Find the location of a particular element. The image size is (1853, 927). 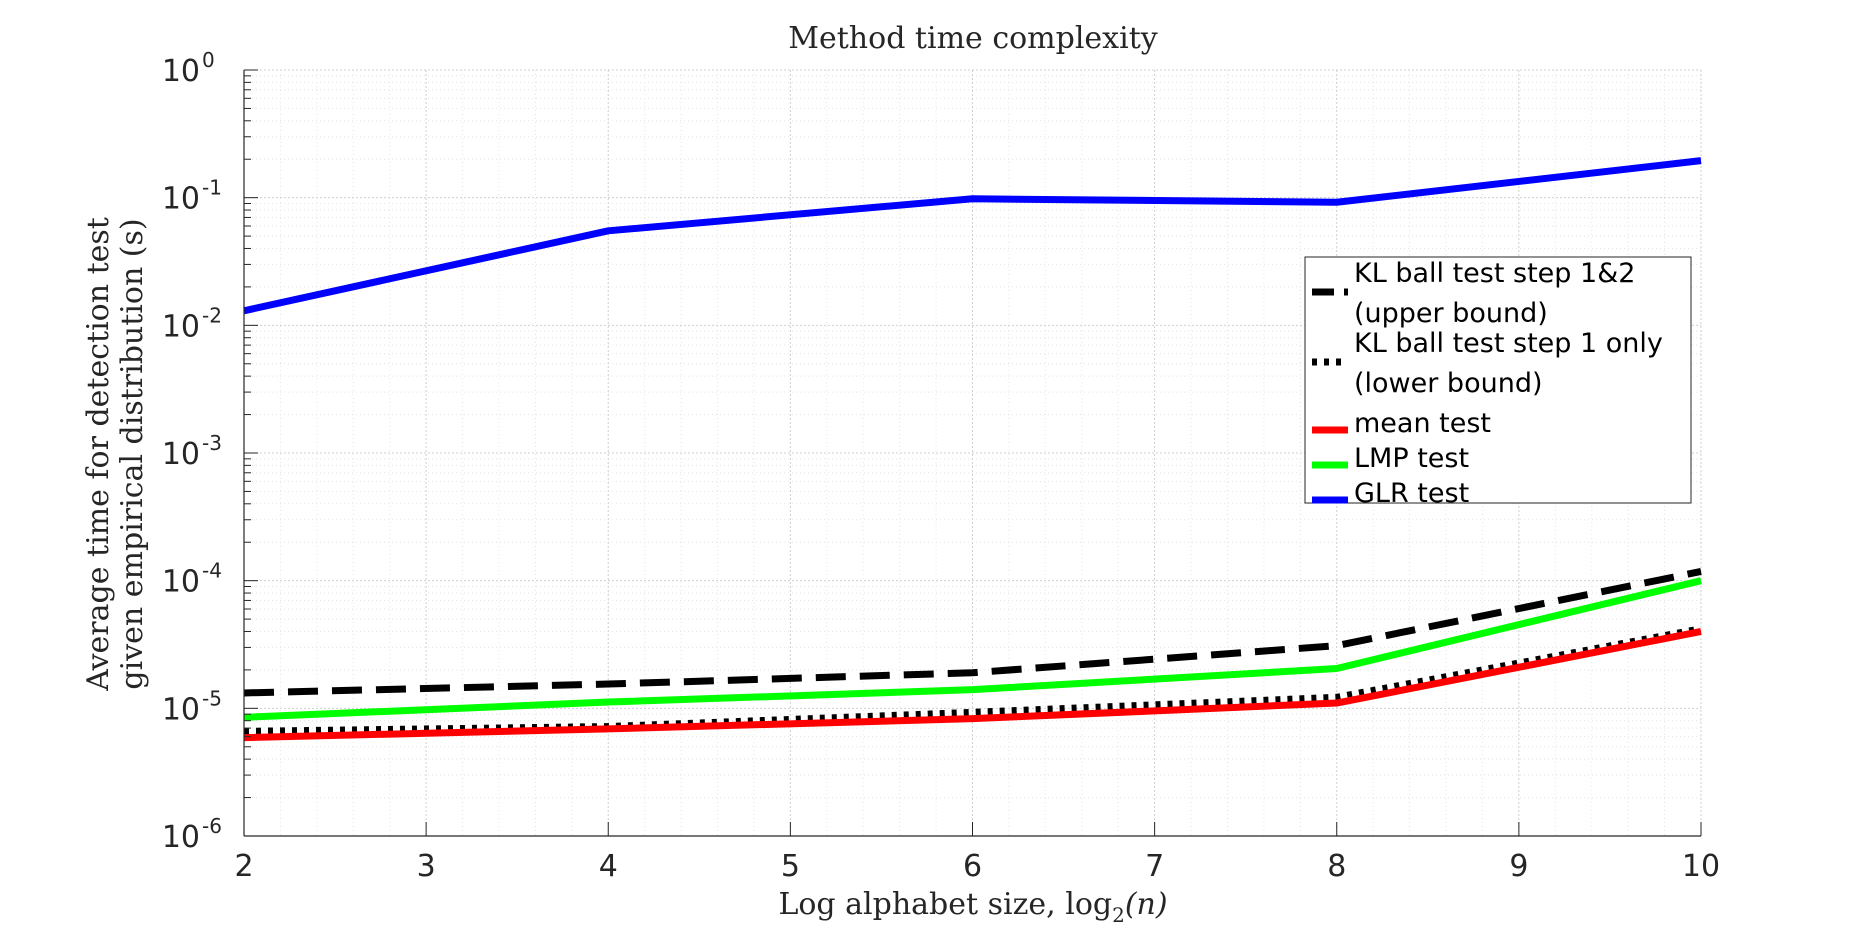

x-tick-label: 5 is located at coordinates (790, 866).